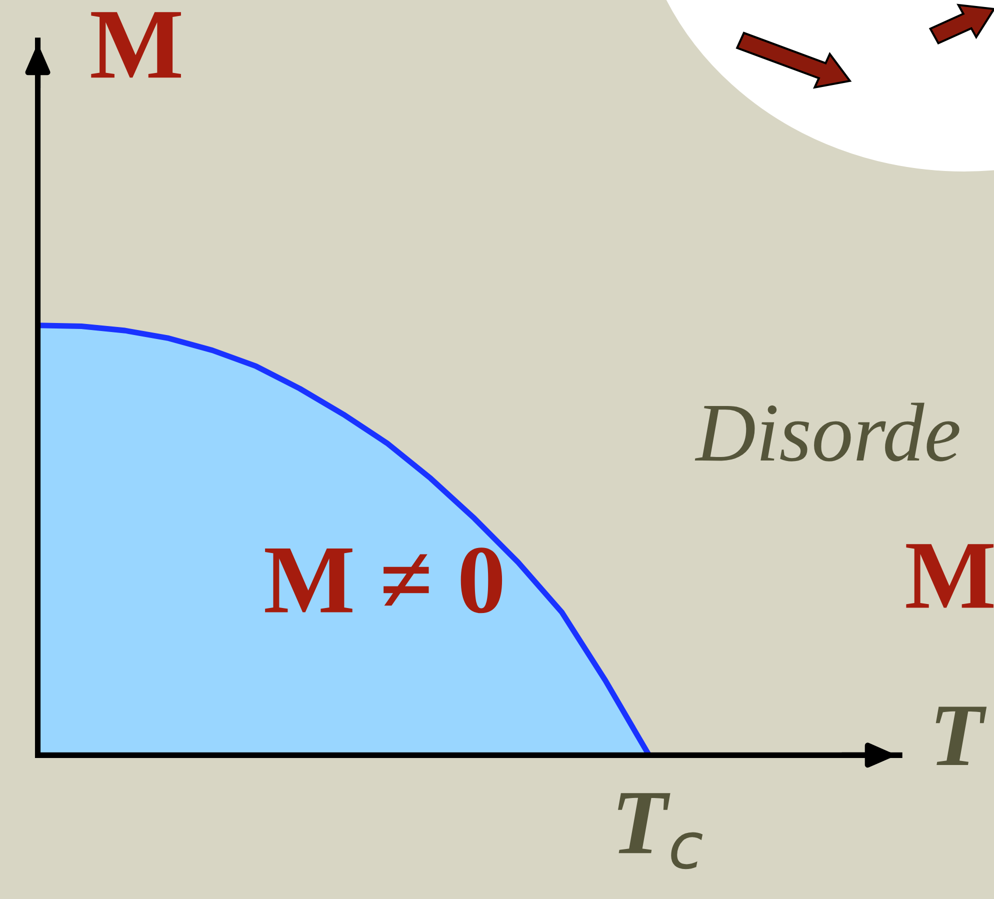  I want to click on text: M, so click(950, 576).